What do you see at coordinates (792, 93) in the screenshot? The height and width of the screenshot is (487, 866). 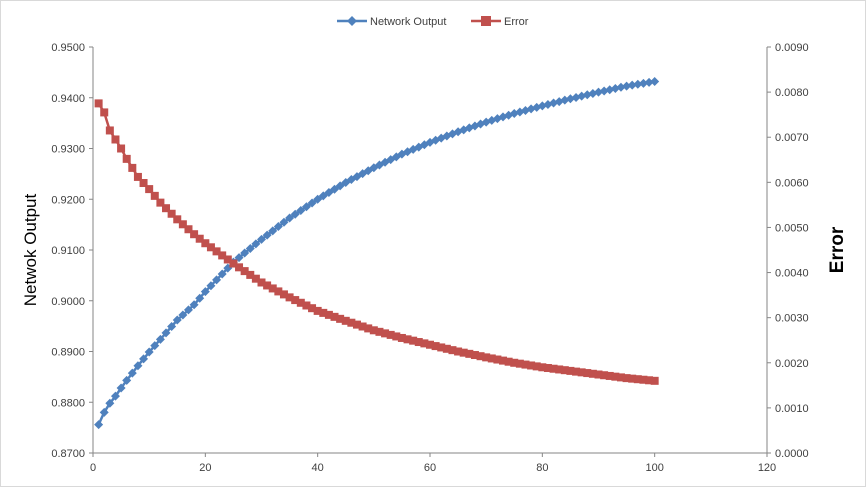 I see `right-tick-label: 0.0080` at bounding box center [792, 93].